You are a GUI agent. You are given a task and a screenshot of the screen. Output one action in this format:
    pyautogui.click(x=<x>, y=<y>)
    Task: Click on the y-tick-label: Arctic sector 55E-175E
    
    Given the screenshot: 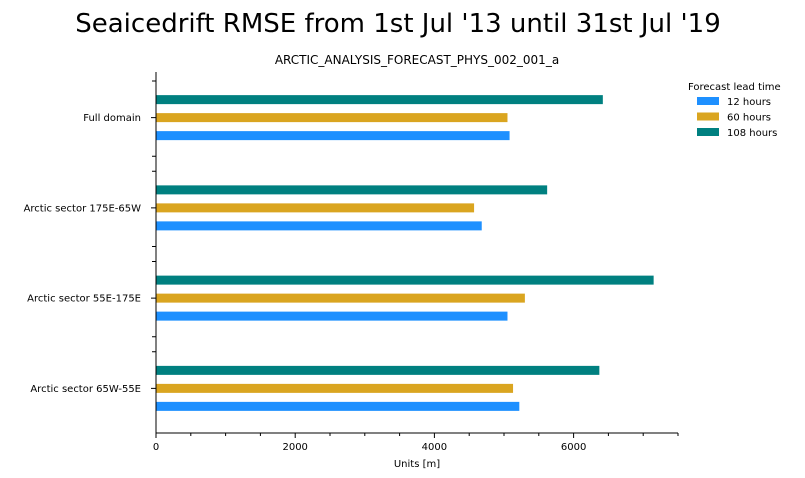 What is the action you would take?
    pyautogui.click(x=84, y=299)
    